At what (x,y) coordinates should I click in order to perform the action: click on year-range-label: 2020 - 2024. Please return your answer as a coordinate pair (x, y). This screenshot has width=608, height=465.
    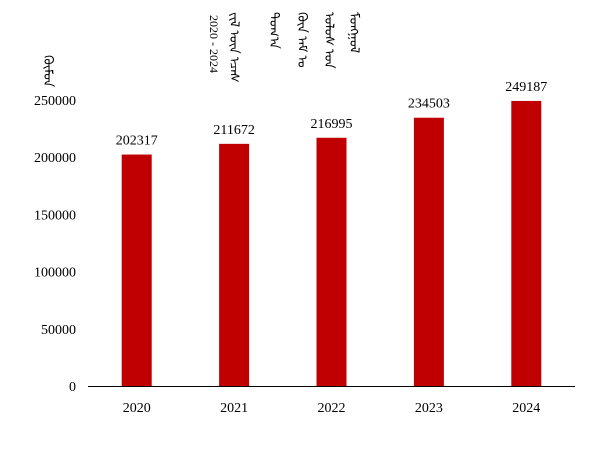
    Looking at the image, I should click on (214, 44).